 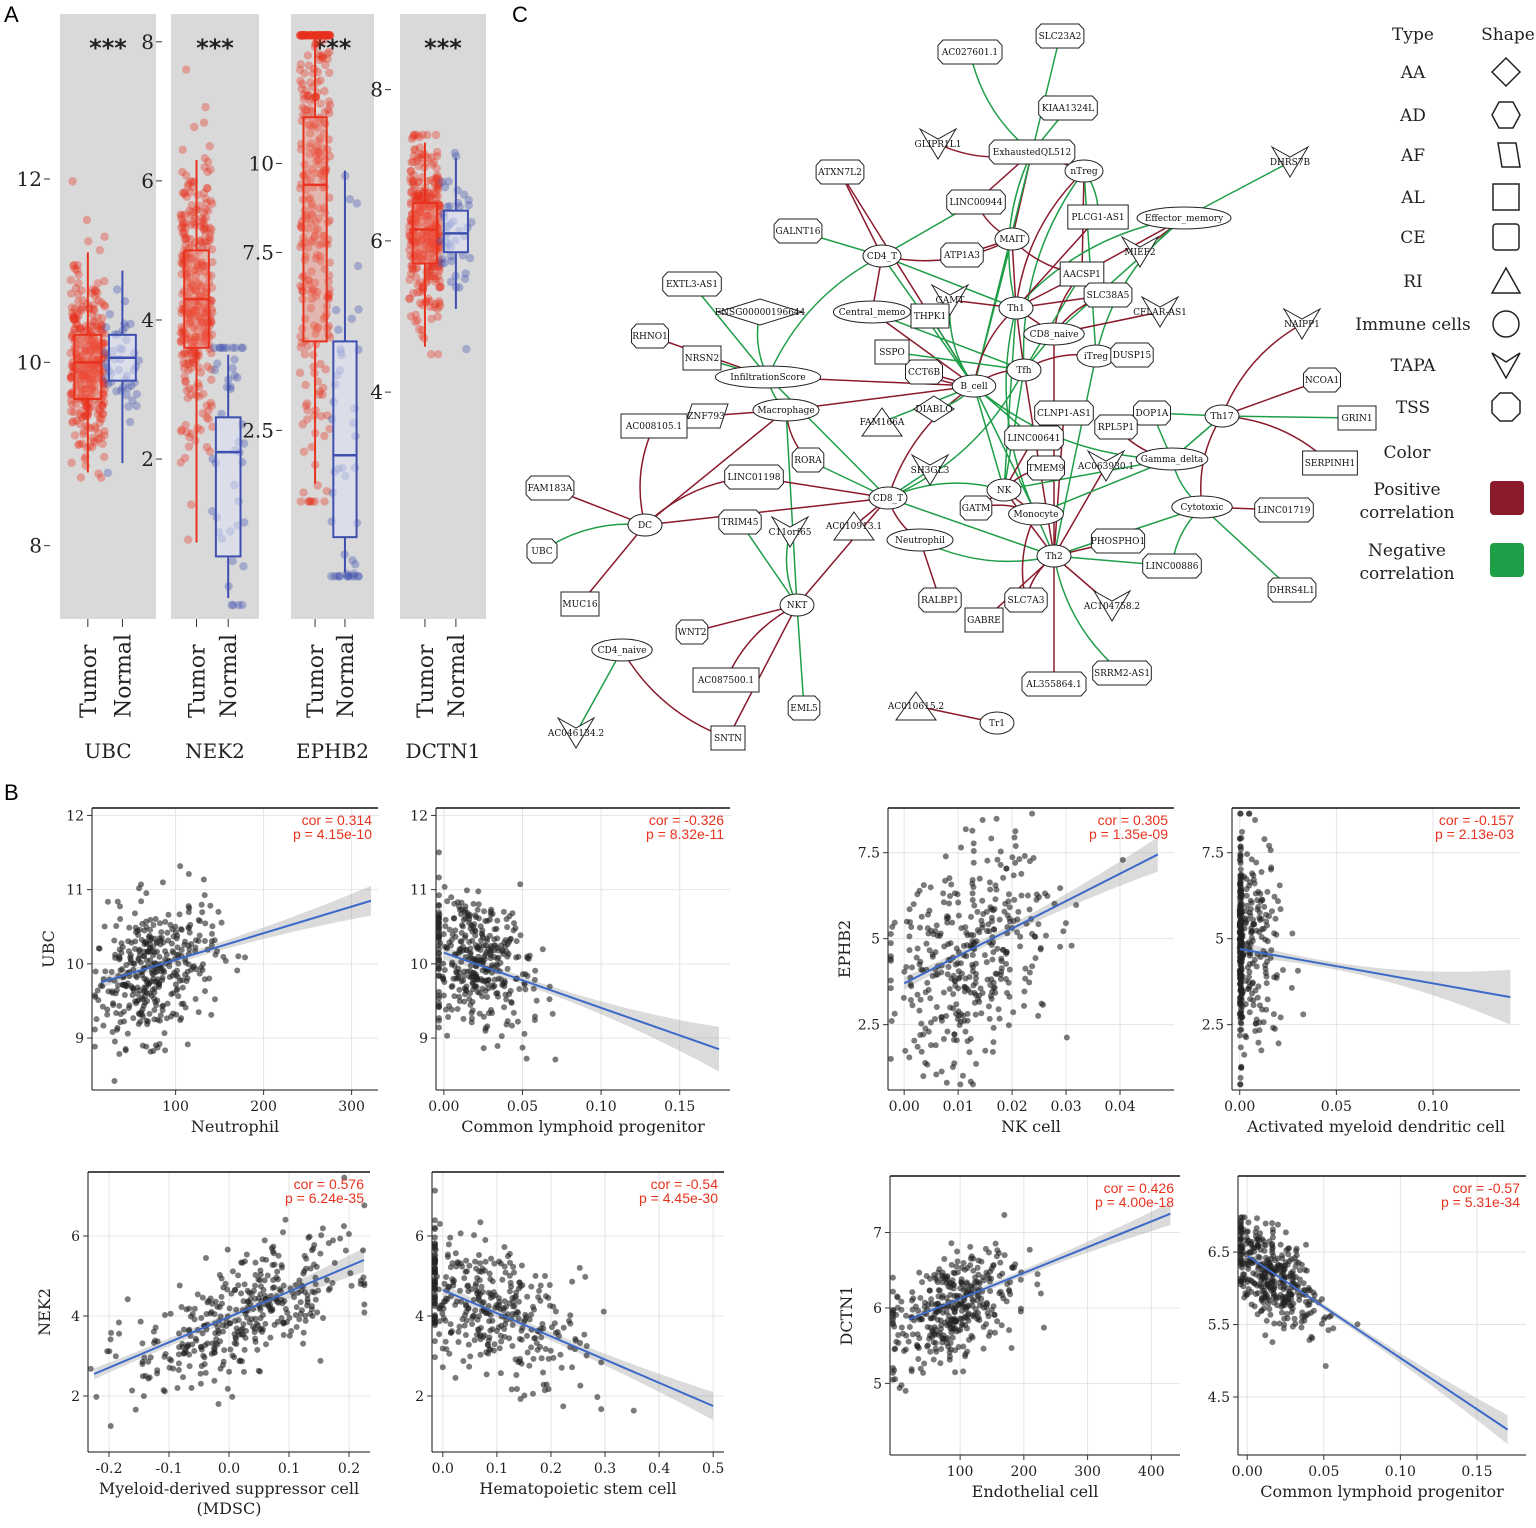 I want to click on node-label: AC087500.1, so click(x=725, y=681).